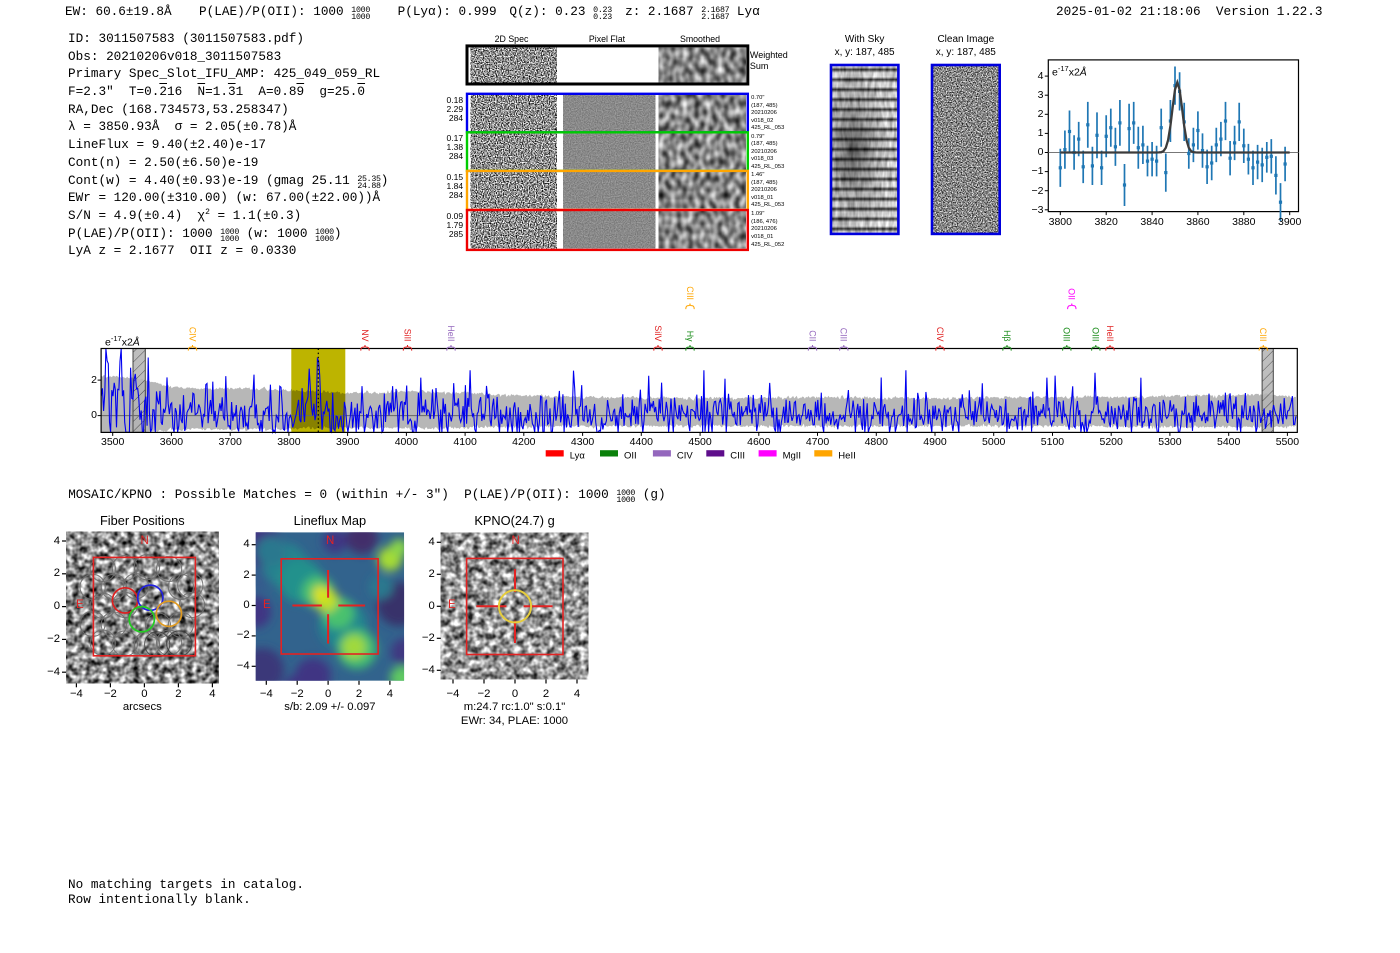 This screenshot has width=1400, height=953. I want to click on svg-text: SiIV, so click(658, 333).